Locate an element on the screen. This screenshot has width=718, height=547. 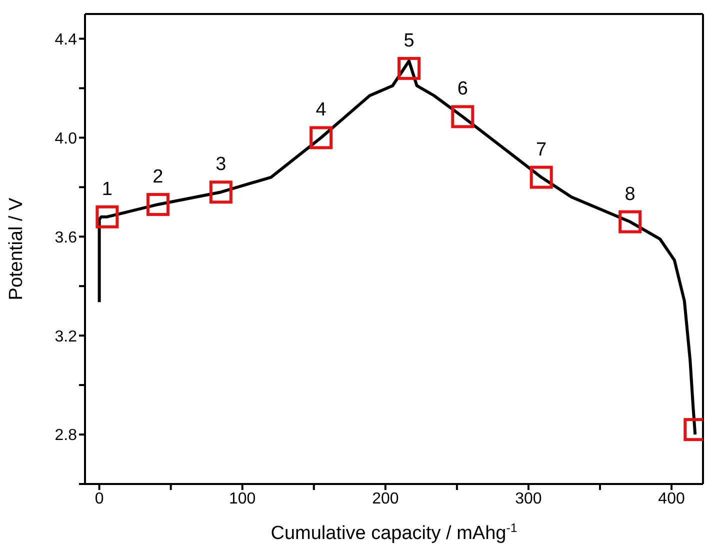
annotation: 1 is located at coordinates (107, 189).